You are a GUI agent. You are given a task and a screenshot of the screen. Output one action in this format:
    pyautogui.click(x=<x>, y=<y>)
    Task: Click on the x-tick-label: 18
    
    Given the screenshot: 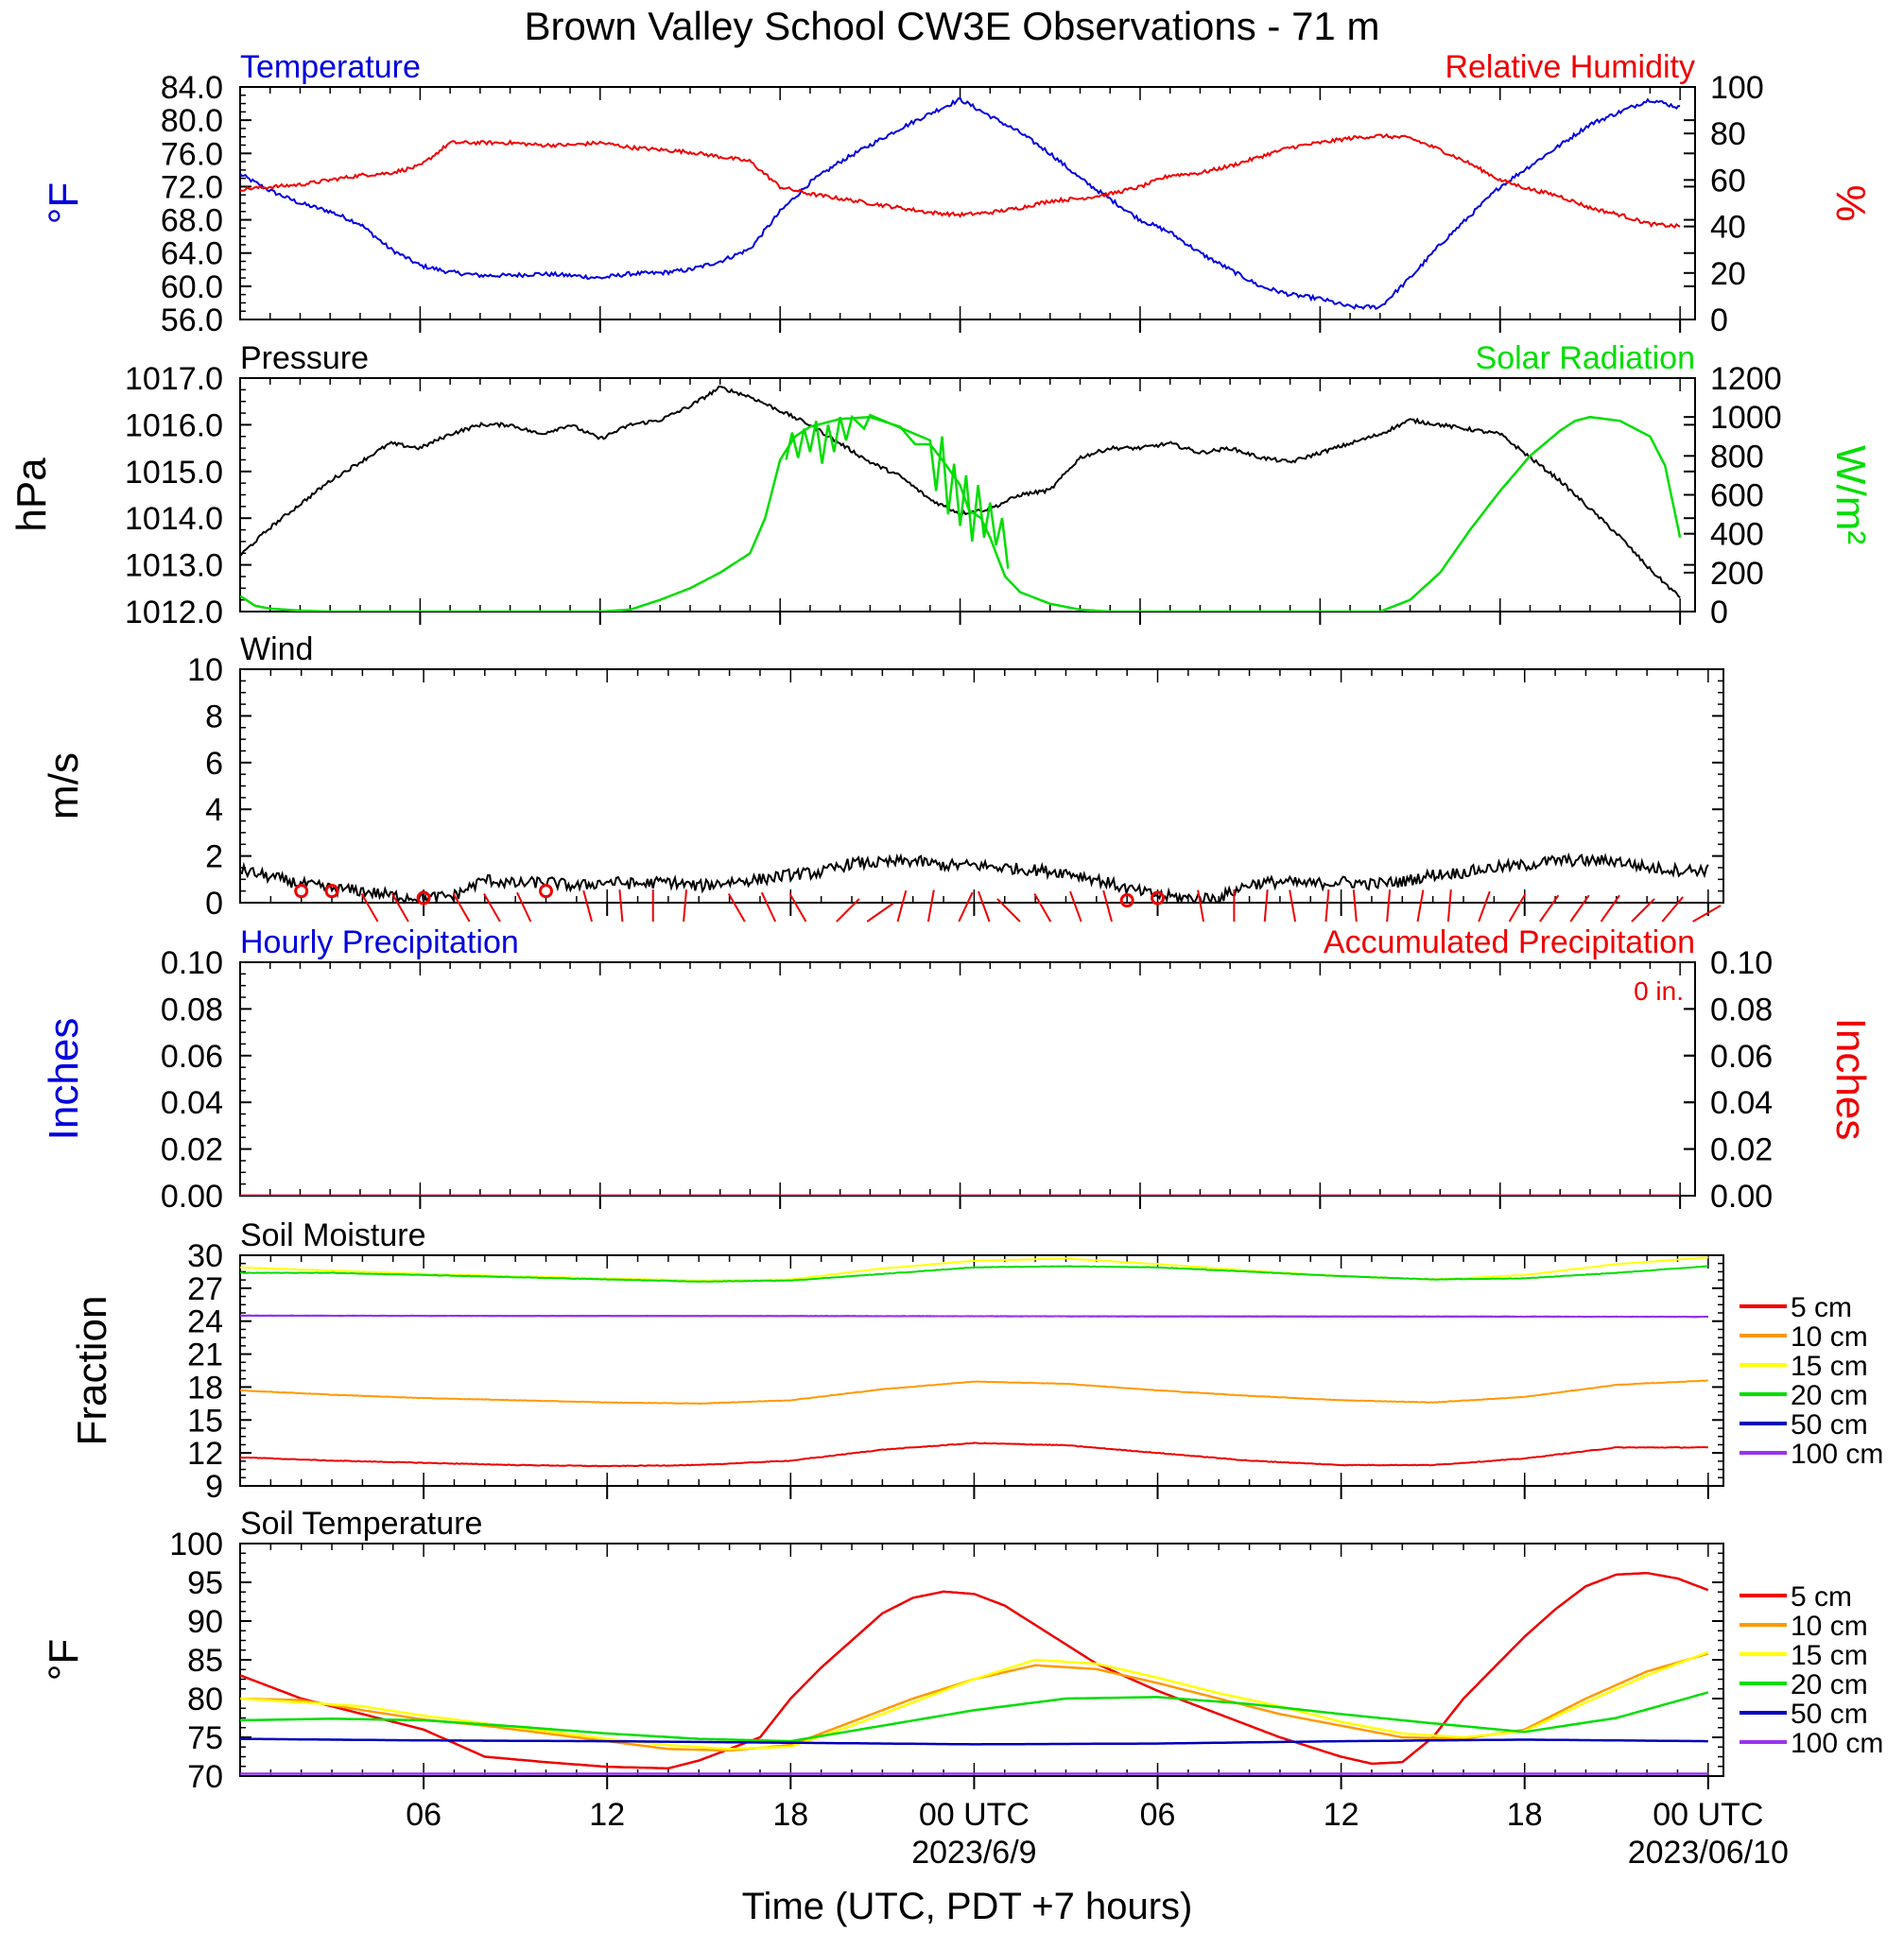 What is the action you would take?
    pyautogui.click(x=790, y=1815)
    